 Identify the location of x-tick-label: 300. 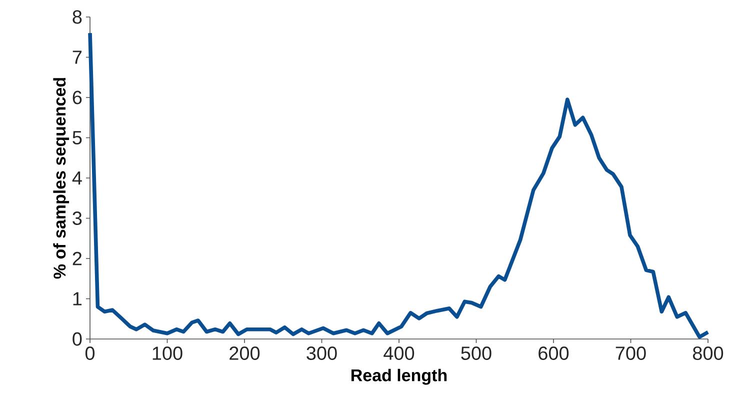
(321, 353).